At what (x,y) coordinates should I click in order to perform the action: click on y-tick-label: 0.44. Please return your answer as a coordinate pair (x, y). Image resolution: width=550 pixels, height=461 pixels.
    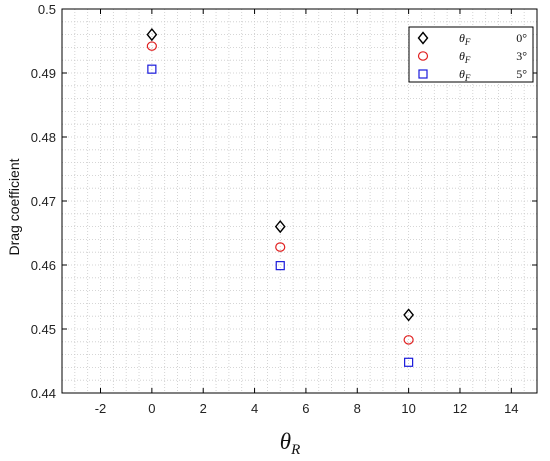
    Looking at the image, I should click on (43, 393).